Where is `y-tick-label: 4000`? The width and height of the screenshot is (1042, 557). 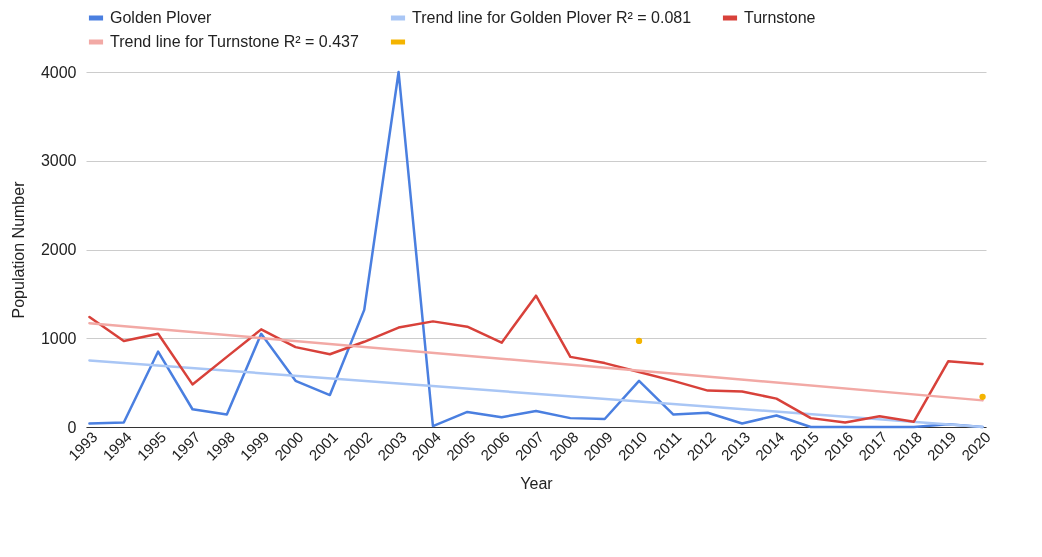
y-tick-label: 4000 is located at coordinates (58, 72).